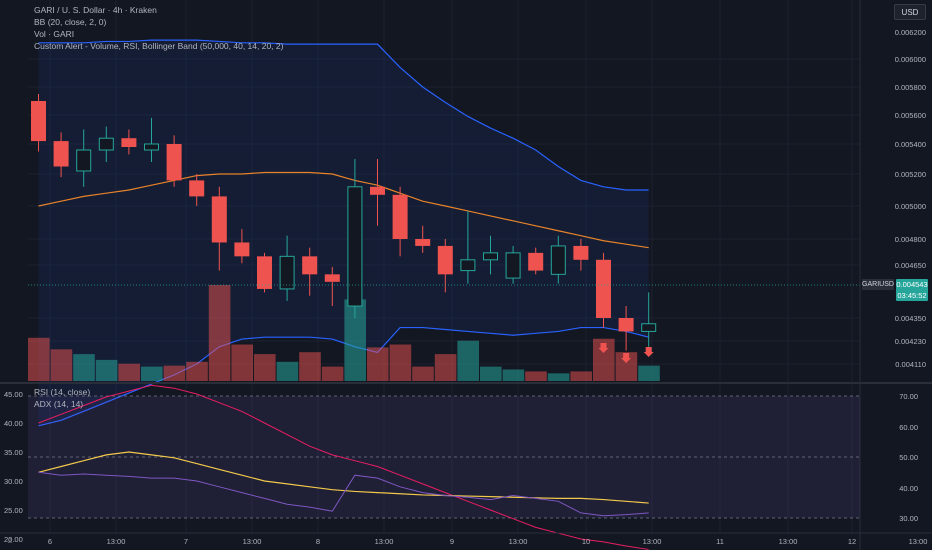  What do you see at coordinates (910, 87) in the screenshot?
I see `price-axis-label: 0.005800` at bounding box center [910, 87].